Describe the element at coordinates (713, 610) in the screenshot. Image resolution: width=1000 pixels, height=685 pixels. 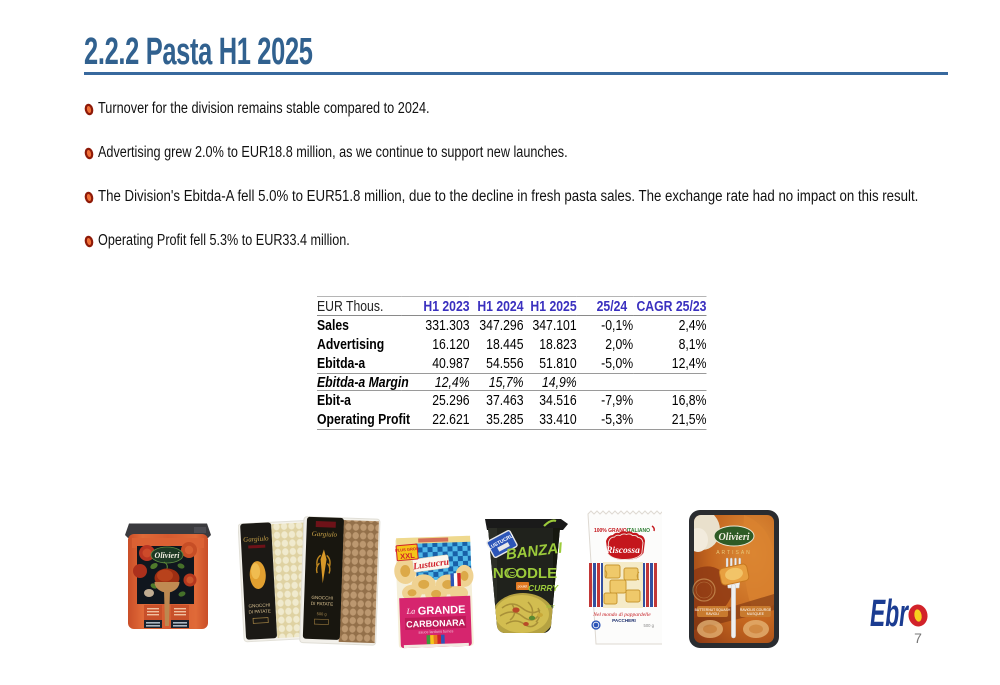
I see `svg-text: BUTTERNUT SQUASH` at that location.